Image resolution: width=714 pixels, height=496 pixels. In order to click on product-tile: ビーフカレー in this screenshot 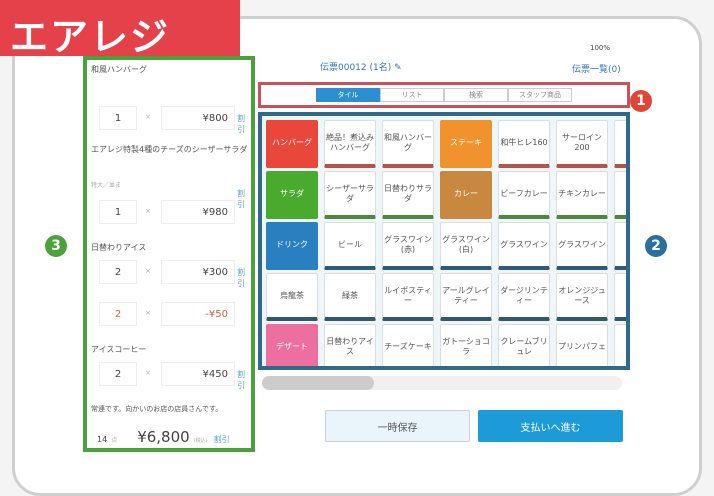, I will do `click(524, 195)`.